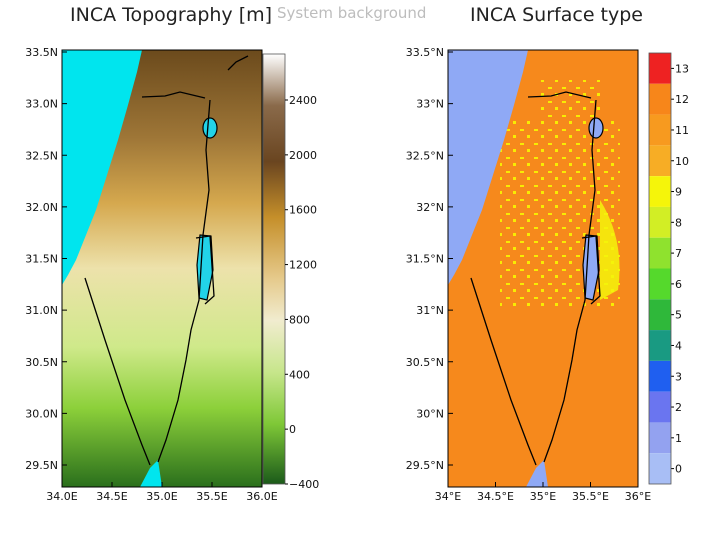  I want to click on right-colorbar-frame, so click(660, 268).